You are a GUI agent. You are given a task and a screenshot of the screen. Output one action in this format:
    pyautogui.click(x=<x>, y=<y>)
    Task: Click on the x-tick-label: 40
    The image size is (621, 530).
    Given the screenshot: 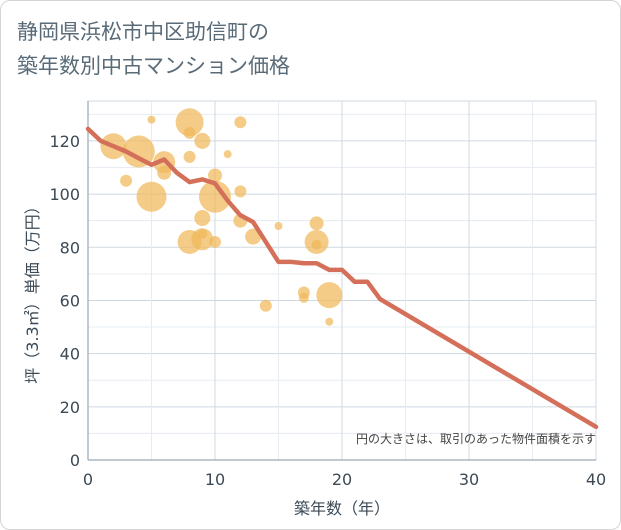 What is the action you would take?
    pyautogui.click(x=596, y=479)
    